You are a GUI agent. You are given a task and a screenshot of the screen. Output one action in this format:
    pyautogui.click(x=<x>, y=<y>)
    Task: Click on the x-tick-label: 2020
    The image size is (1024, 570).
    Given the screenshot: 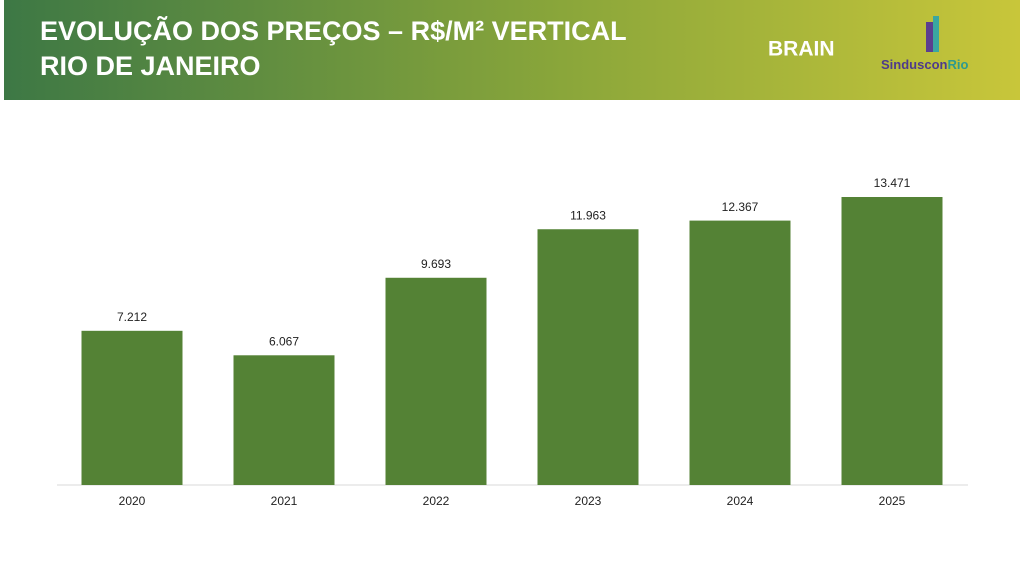 What is the action you would take?
    pyautogui.click(x=132, y=501)
    